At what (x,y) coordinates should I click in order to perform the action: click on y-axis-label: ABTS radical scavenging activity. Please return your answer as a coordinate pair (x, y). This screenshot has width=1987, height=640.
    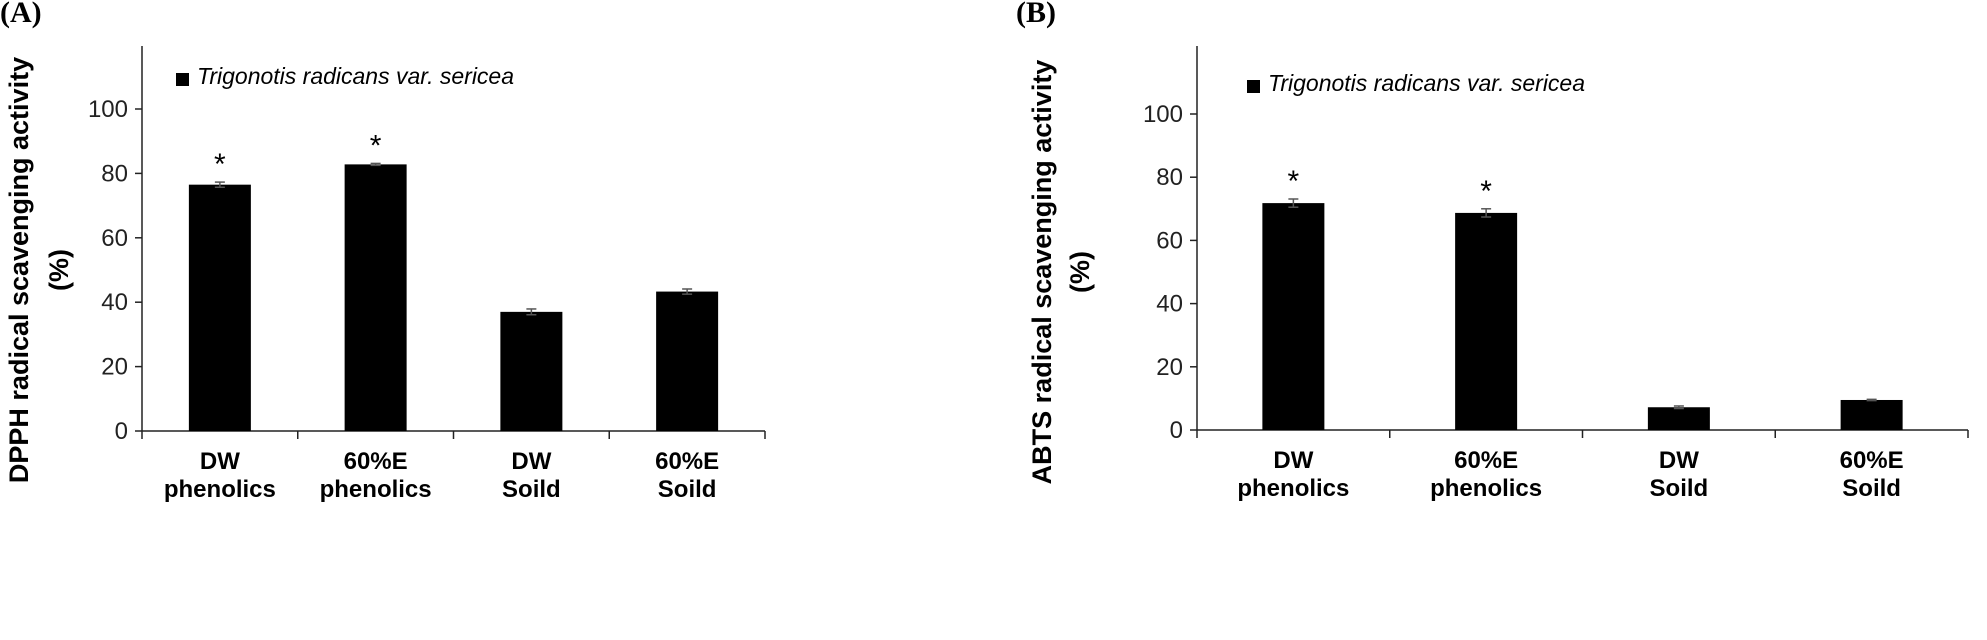
    Looking at the image, I should click on (1042, 272).